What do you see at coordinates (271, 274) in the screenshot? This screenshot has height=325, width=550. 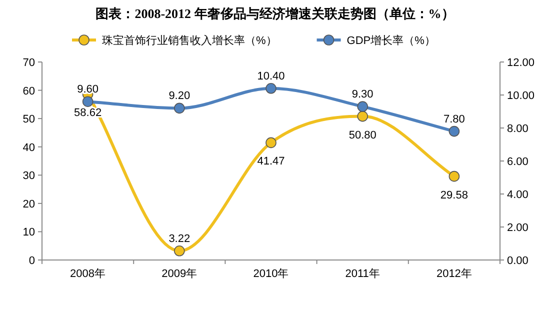 I see `x-tick-label: 2010年` at bounding box center [271, 274].